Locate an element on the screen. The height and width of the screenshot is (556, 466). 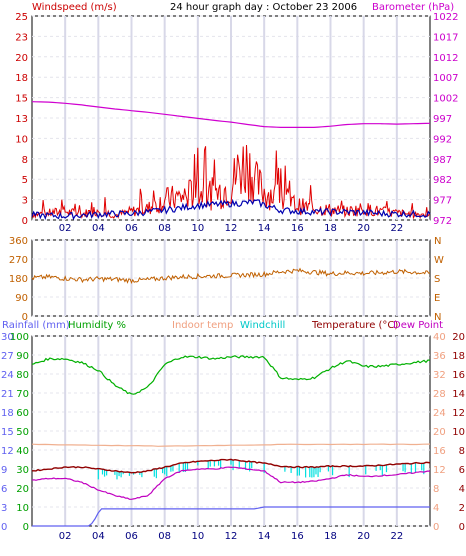
barometer-tick-label: 982 is located at coordinates (442, 180).